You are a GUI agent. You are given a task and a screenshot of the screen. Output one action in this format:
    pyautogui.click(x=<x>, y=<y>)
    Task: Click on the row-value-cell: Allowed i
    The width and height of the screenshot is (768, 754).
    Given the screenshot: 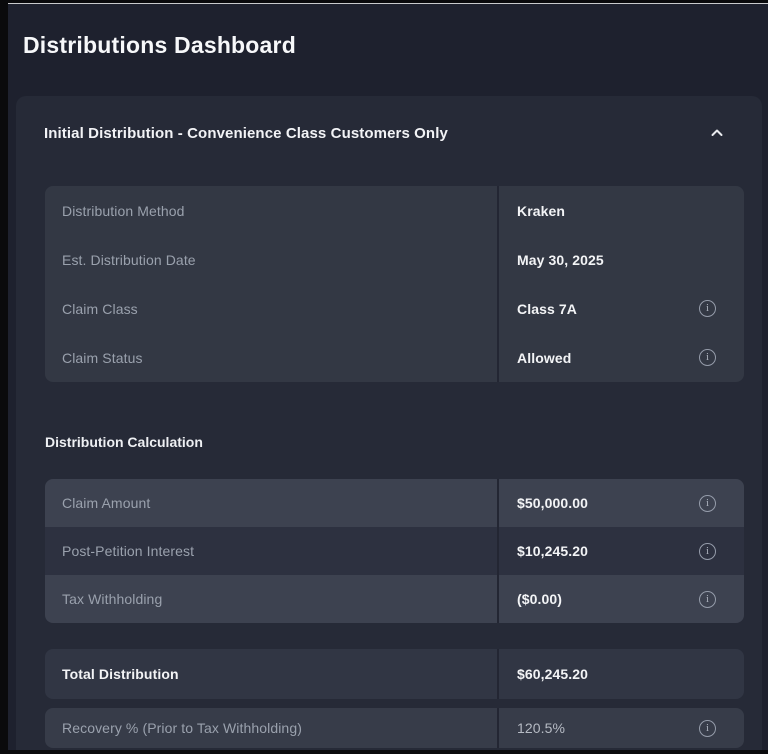 What is the action you would take?
    pyautogui.click(x=620, y=357)
    